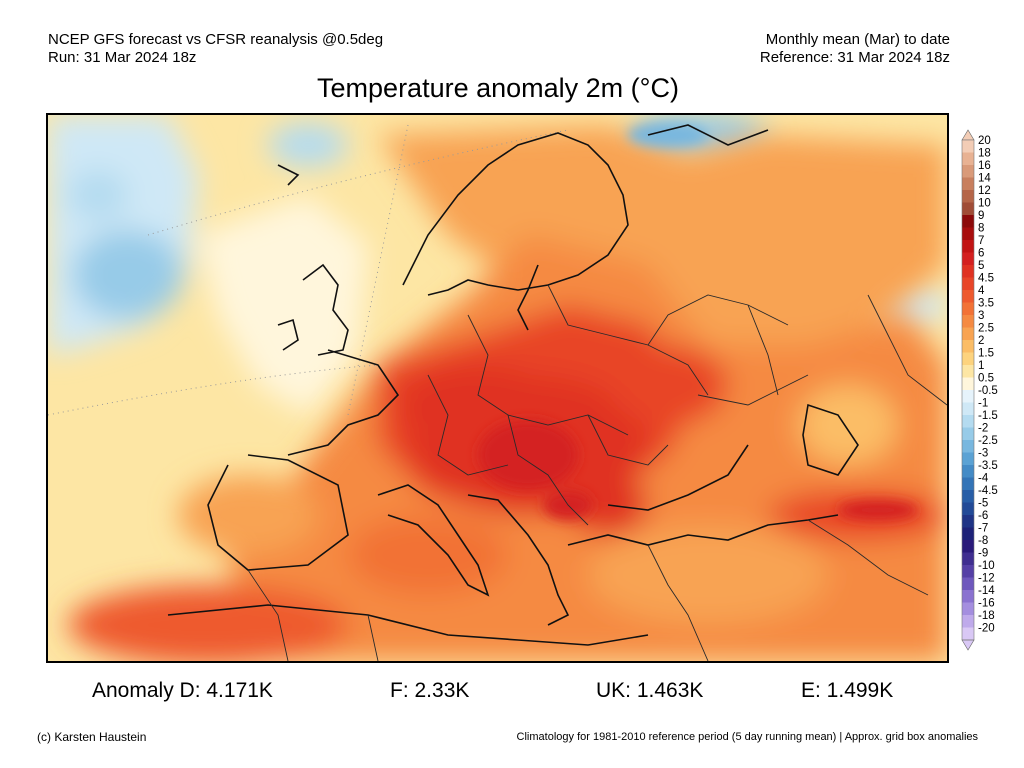  What do you see at coordinates (983, 529) in the screenshot?
I see `colorbar-label: -7` at bounding box center [983, 529].